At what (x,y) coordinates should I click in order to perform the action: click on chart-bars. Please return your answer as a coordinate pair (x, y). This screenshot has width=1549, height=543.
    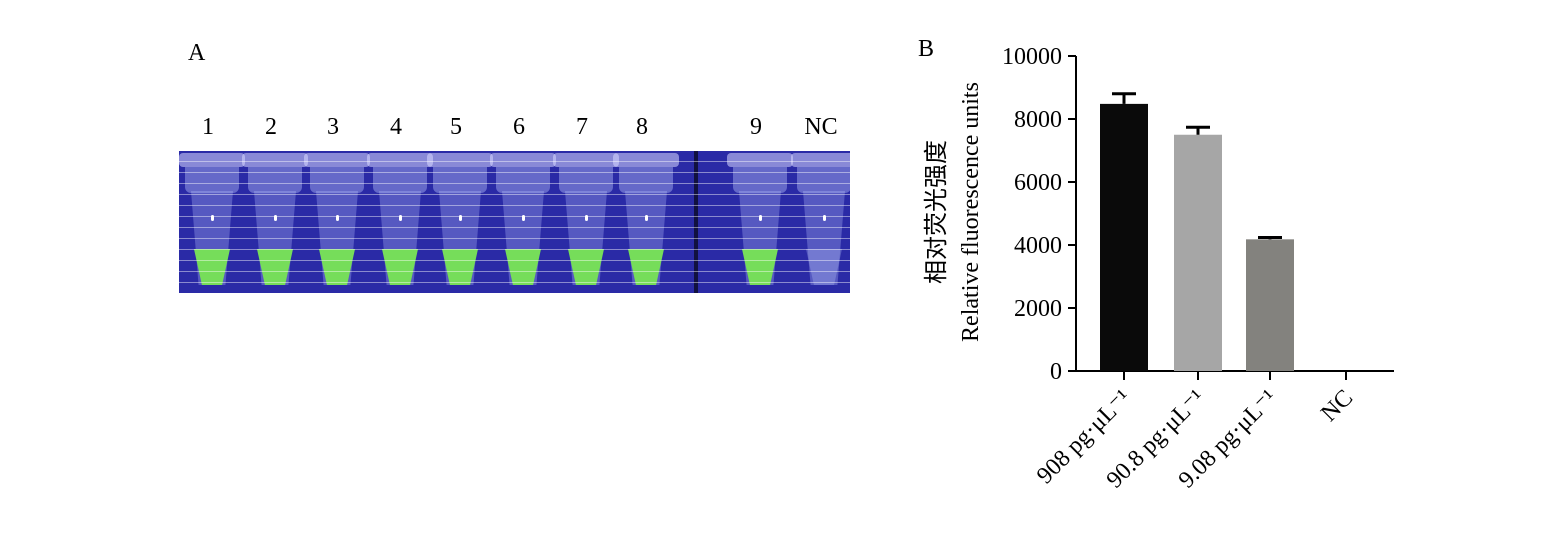
    Looking at the image, I should click on (1197, 231).